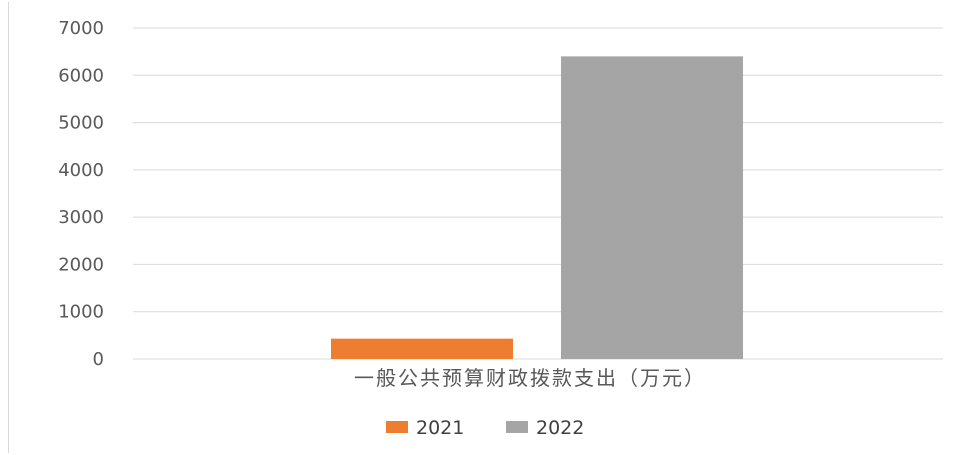 This screenshot has width=976, height=455. Describe the element at coordinates (81, 170) in the screenshot. I see `y-tick-label: 4000` at that location.